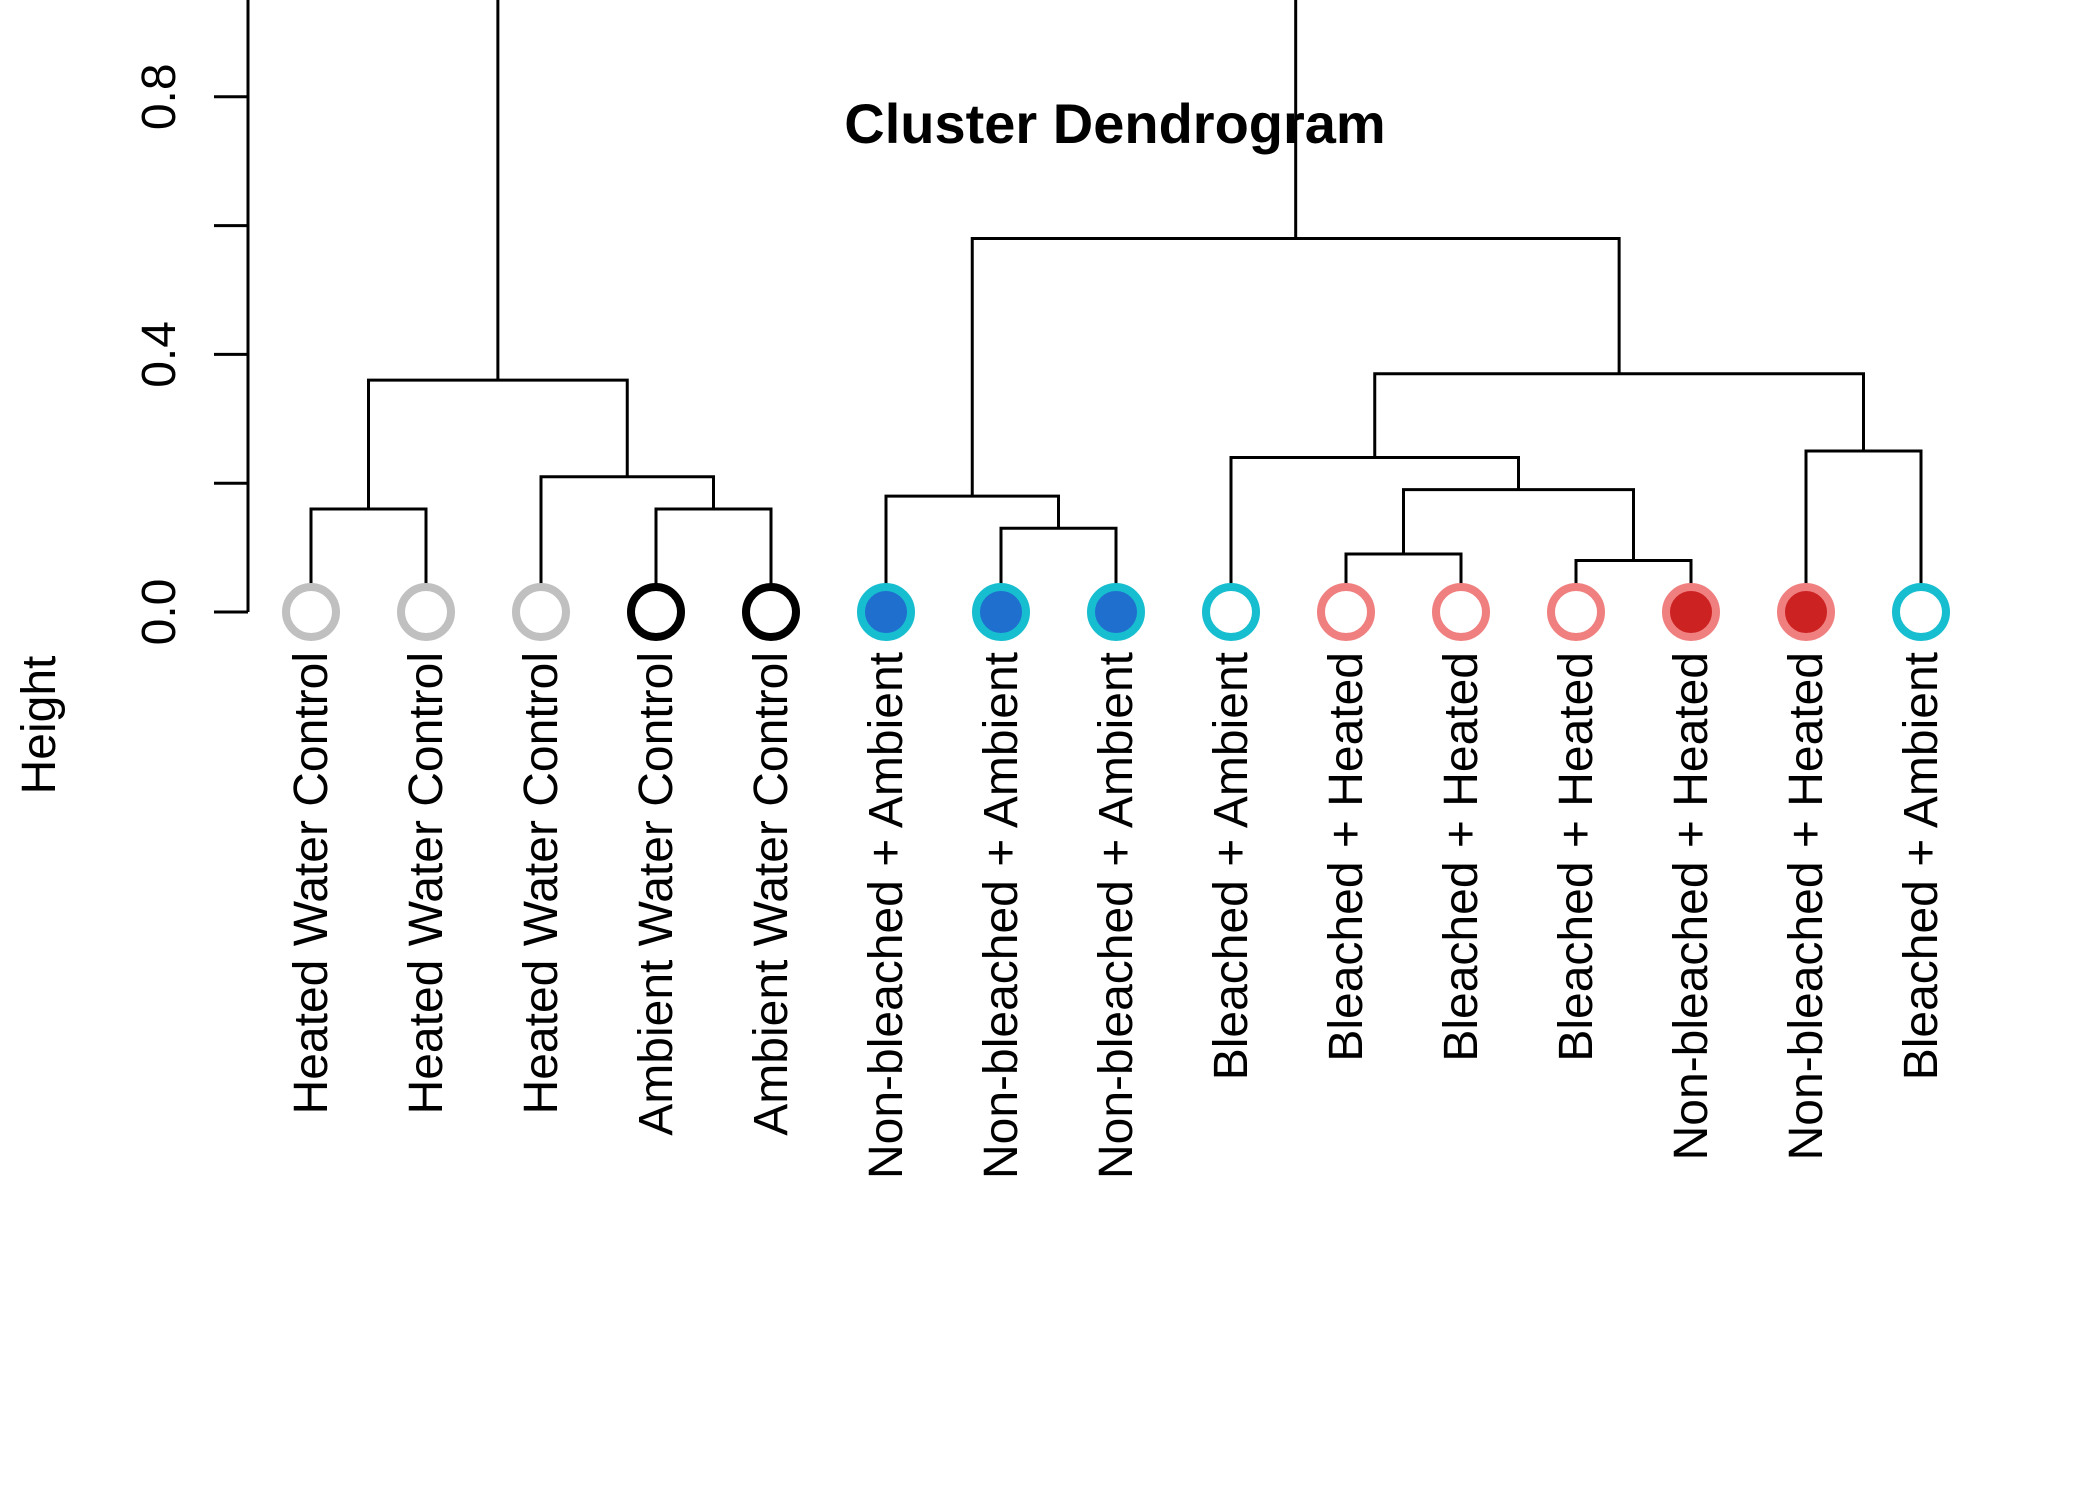  I want to click on y-tick-label: 0.8, so click(159, 96).